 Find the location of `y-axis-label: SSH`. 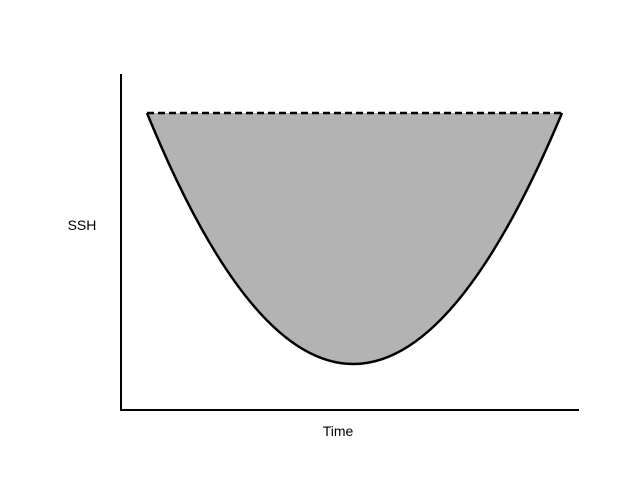

y-axis-label: SSH is located at coordinates (82, 225).